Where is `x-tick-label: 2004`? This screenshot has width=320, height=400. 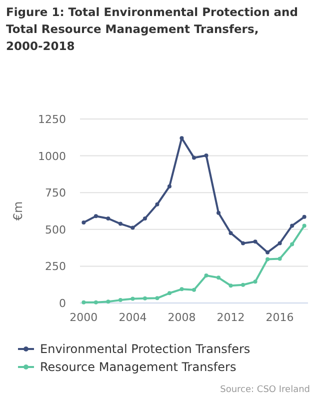
x-tick-label: 2004 is located at coordinates (132, 317).